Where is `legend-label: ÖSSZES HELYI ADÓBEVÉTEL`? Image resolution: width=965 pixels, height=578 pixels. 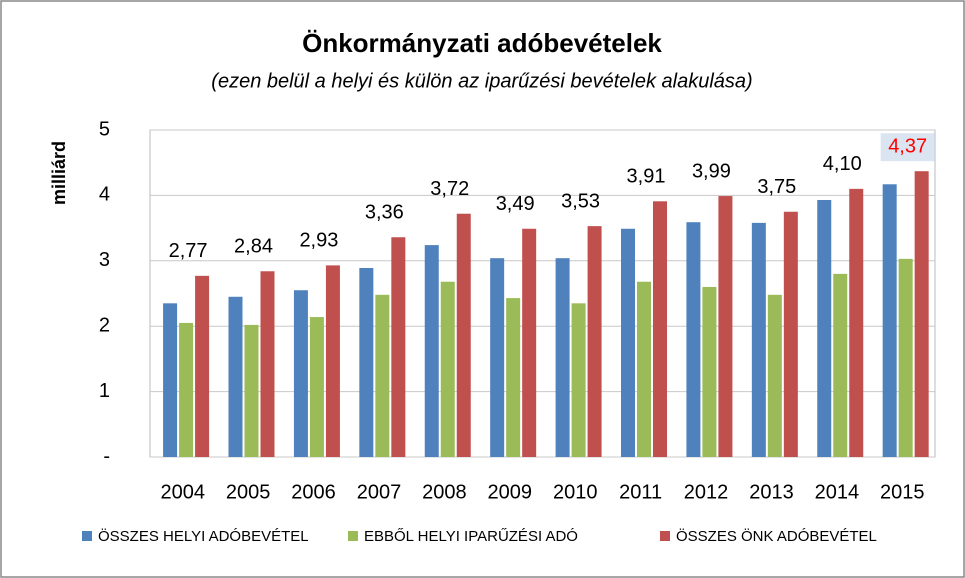 legend-label: ÖSSZES HELYI ADÓBEVÉTEL is located at coordinates (203, 536).